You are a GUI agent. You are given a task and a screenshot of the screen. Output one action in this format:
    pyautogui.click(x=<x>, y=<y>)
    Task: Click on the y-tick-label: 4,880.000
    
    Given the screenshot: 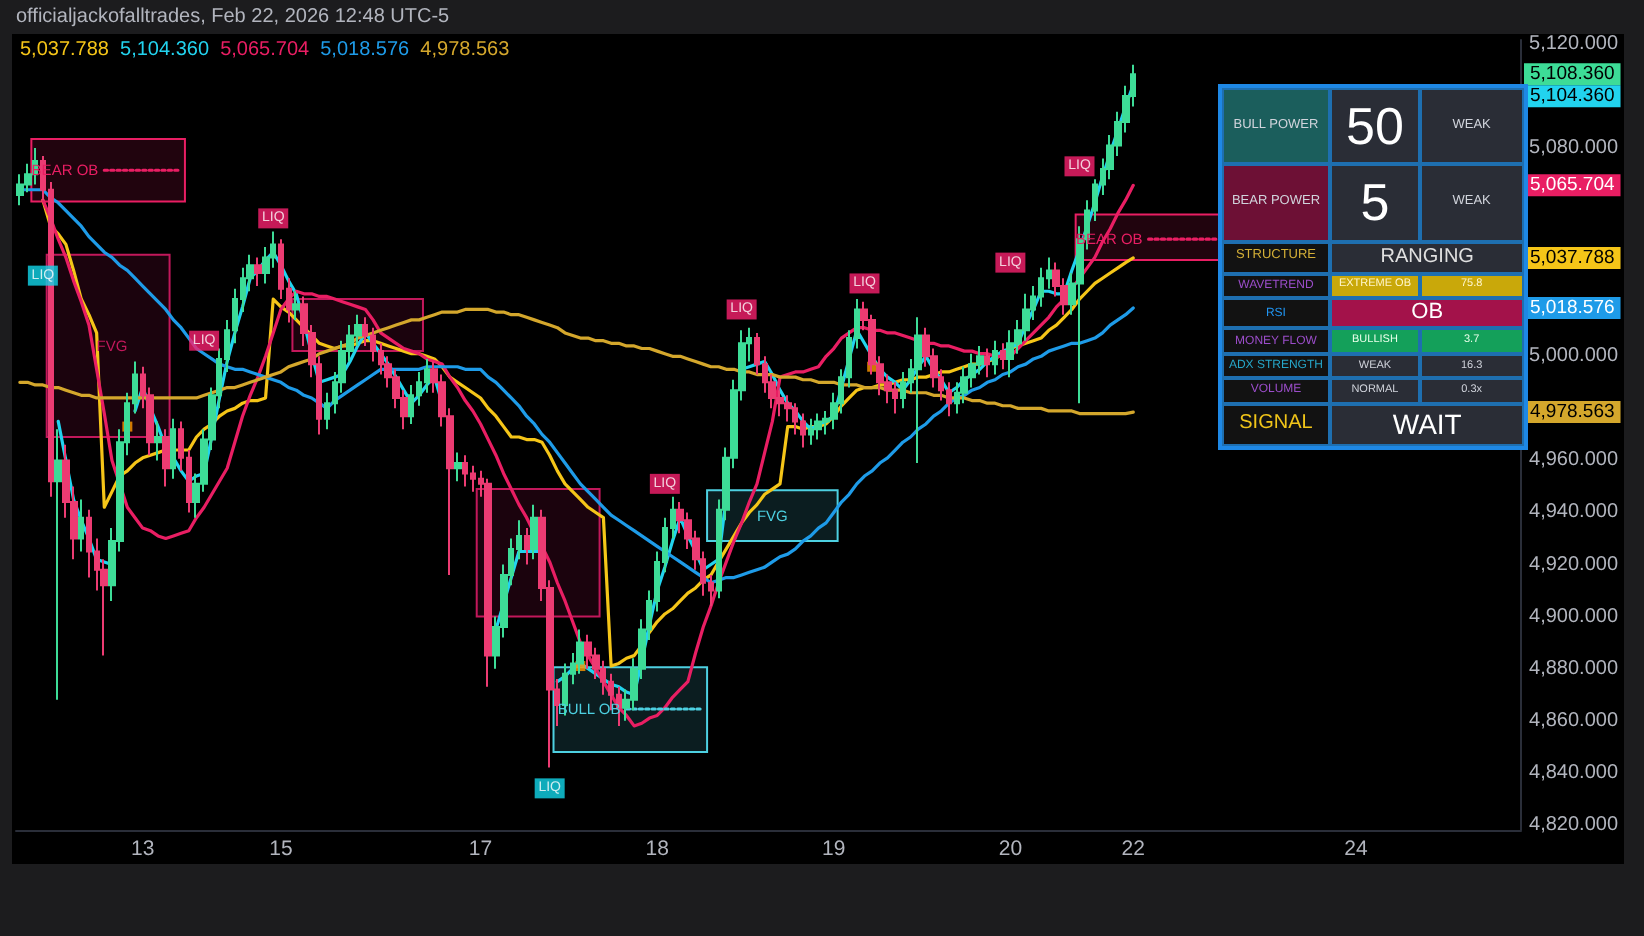 What is the action you would take?
    pyautogui.click(x=1574, y=668)
    